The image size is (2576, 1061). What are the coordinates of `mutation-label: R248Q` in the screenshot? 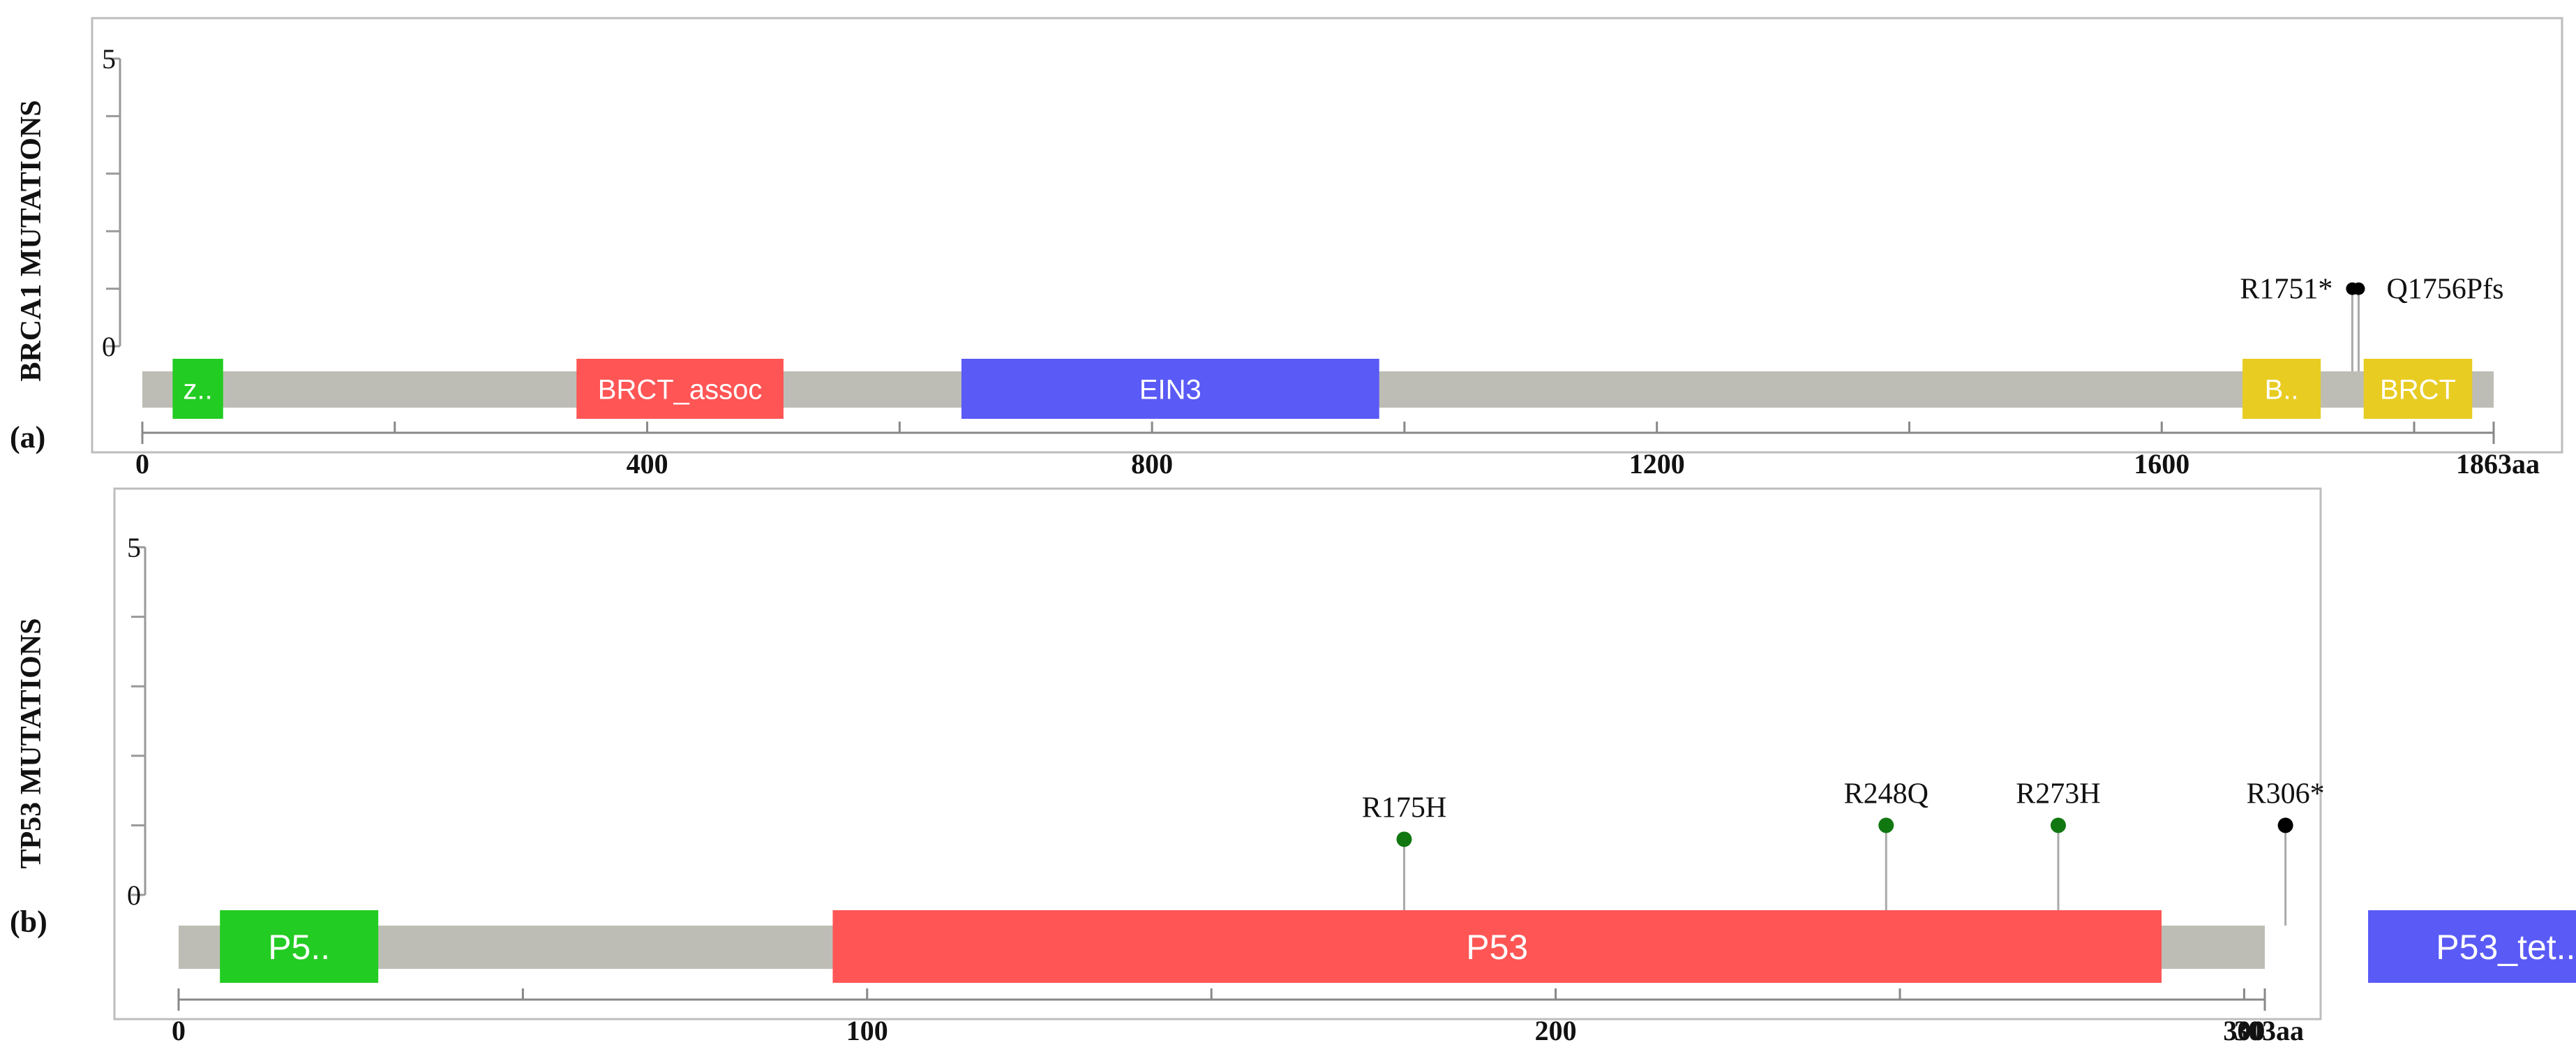 It's located at (1887, 794).